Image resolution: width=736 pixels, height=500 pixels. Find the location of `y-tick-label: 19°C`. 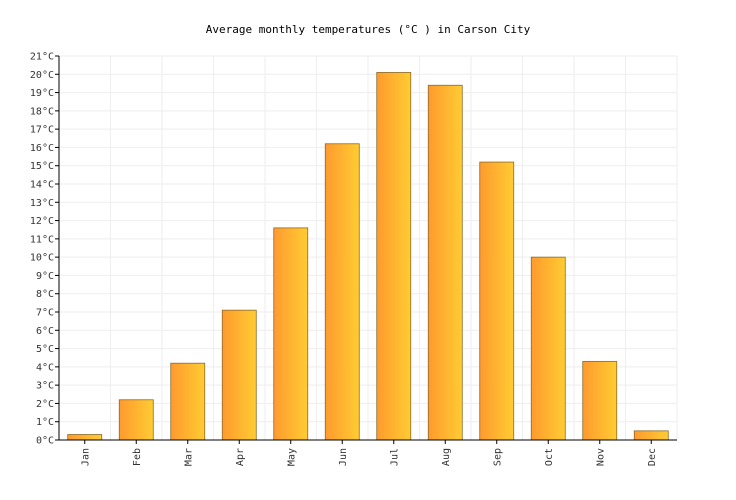

y-tick-label: 19°C is located at coordinates (42, 93).